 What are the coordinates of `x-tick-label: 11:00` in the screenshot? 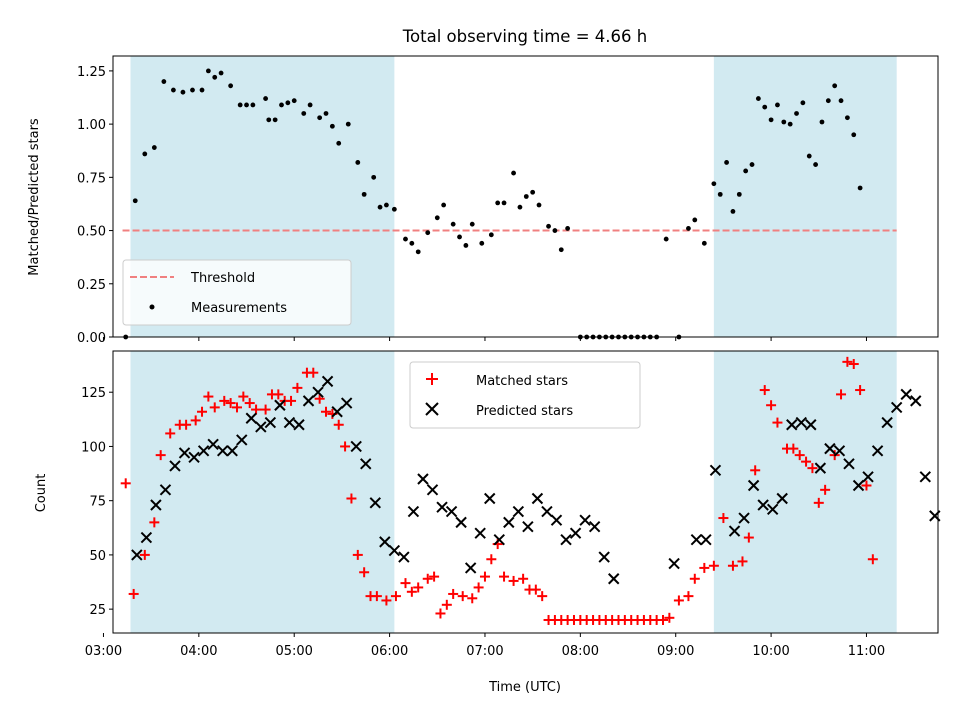 It's located at (866, 651).